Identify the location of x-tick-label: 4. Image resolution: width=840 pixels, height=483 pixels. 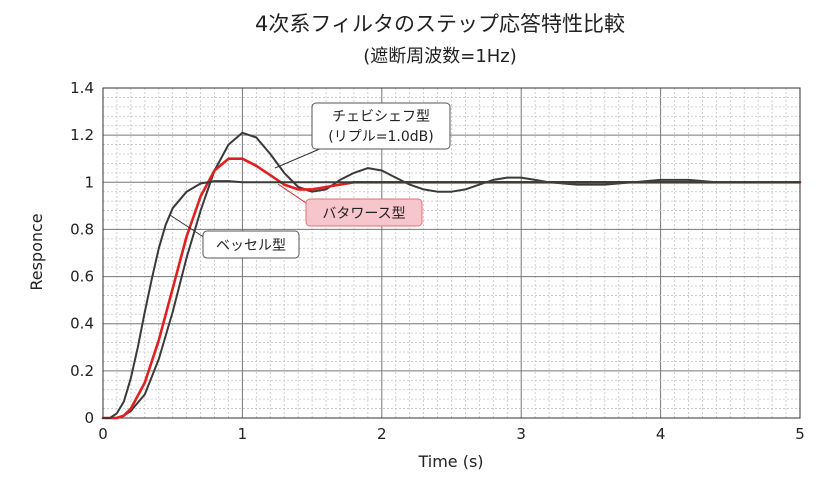
(661, 434).